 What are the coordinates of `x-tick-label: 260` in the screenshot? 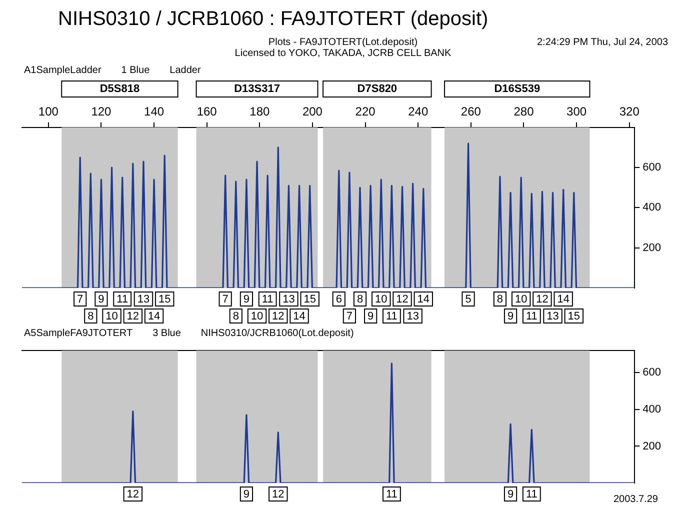 It's located at (471, 111).